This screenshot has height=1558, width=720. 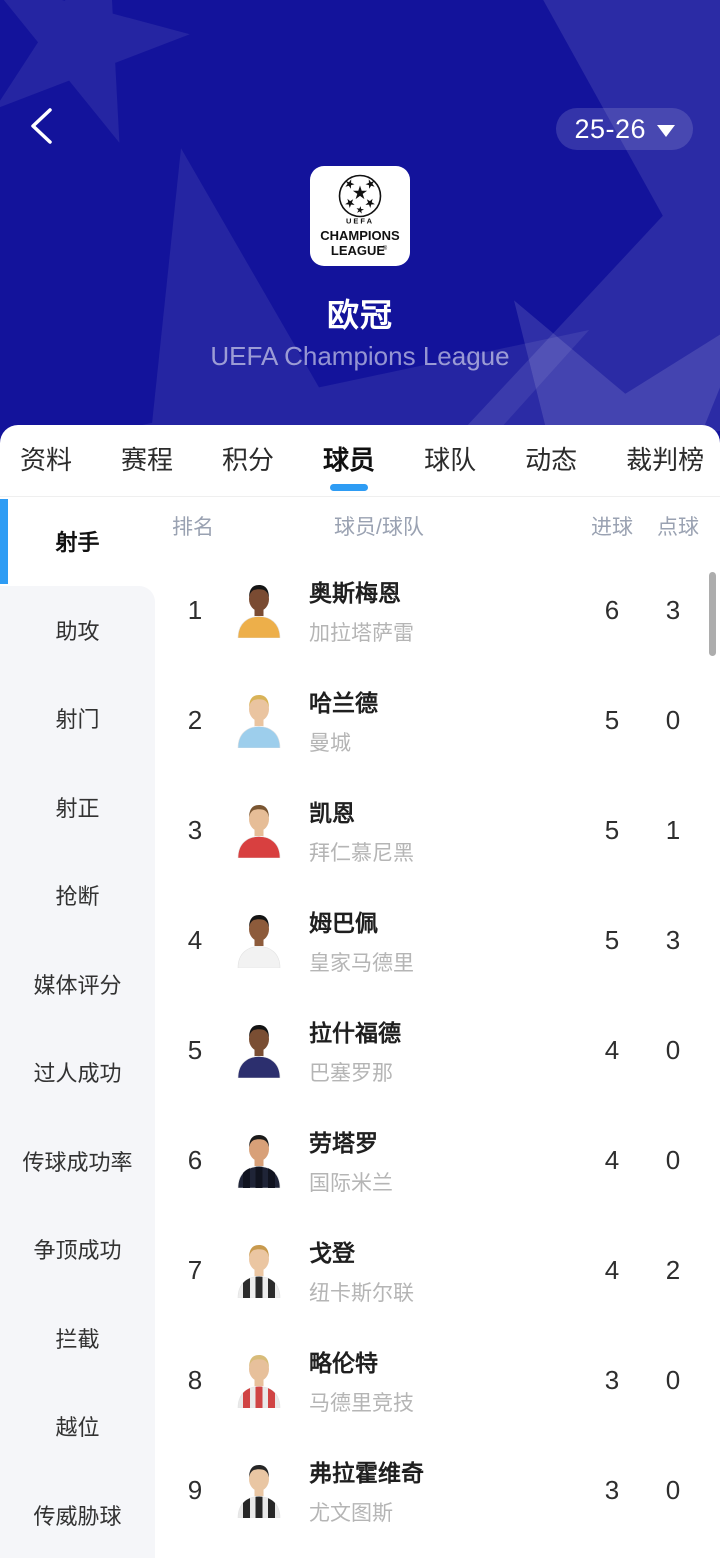 What do you see at coordinates (450, 460) in the screenshot?
I see `tab-5: 球队` at bounding box center [450, 460].